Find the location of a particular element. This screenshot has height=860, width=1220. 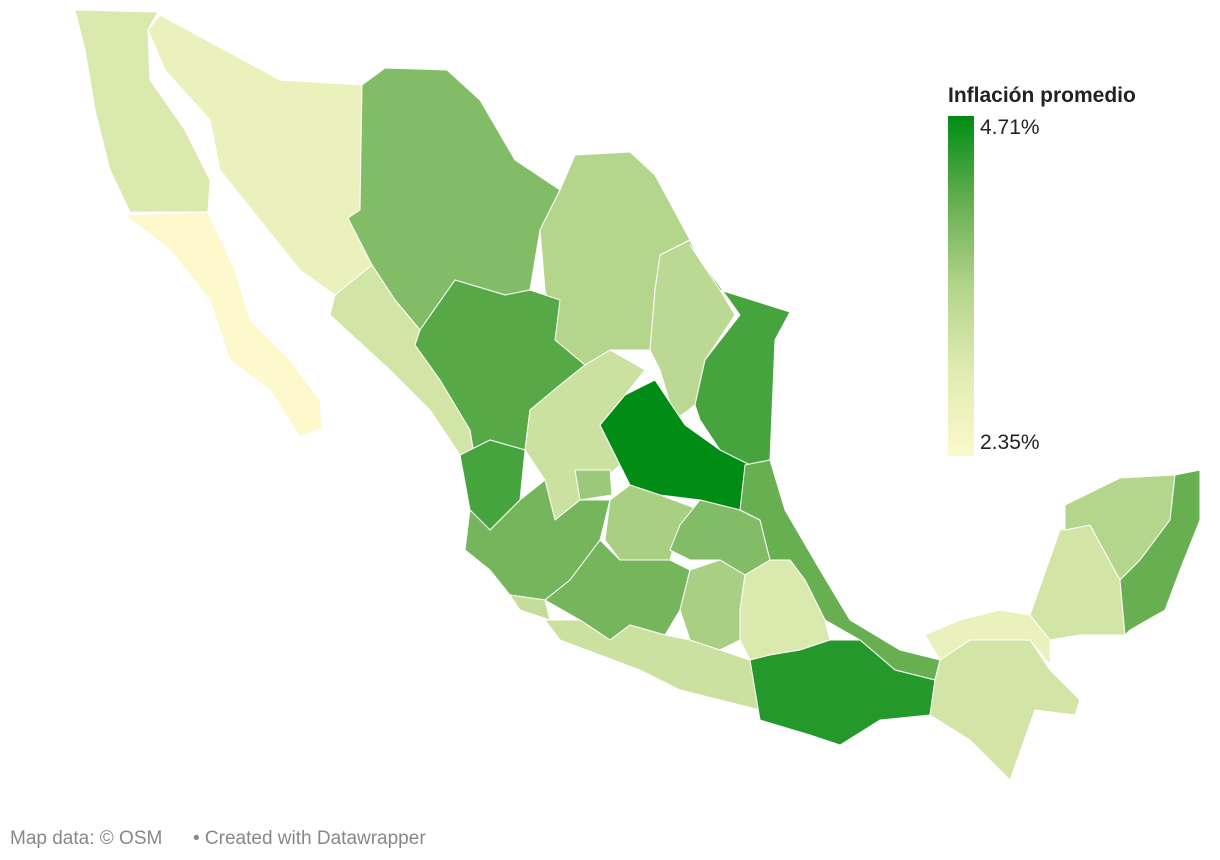

footer-source: Map data: © OSM is located at coordinates (86, 838).